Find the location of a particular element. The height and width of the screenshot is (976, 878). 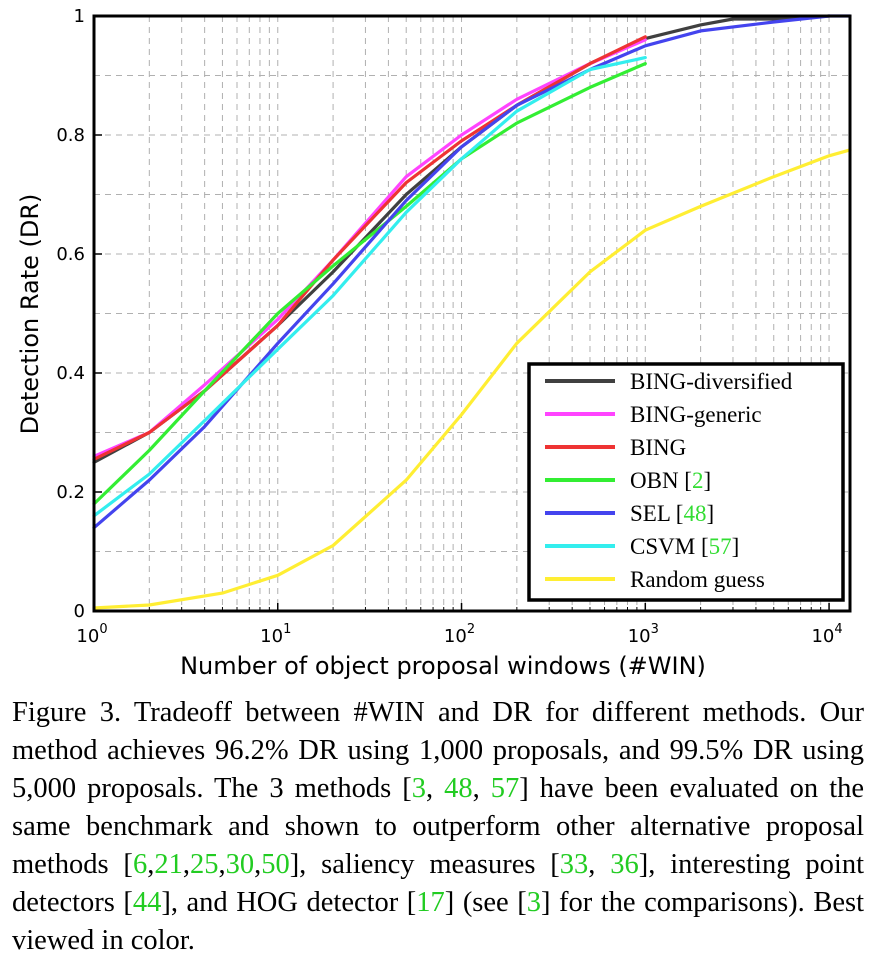

legend-label: Random guess is located at coordinates (697, 579).